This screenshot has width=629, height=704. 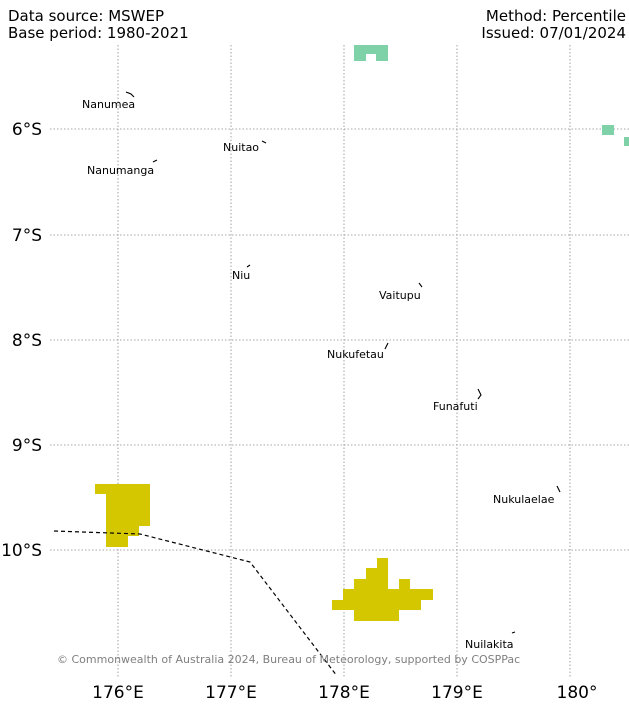 I want to click on yellow-area-south, so click(x=382, y=589).